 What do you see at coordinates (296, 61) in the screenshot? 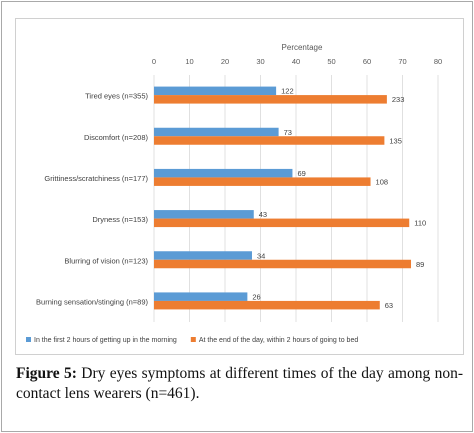
I see `x-tick-label: 40` at bounding box center [296, 61].